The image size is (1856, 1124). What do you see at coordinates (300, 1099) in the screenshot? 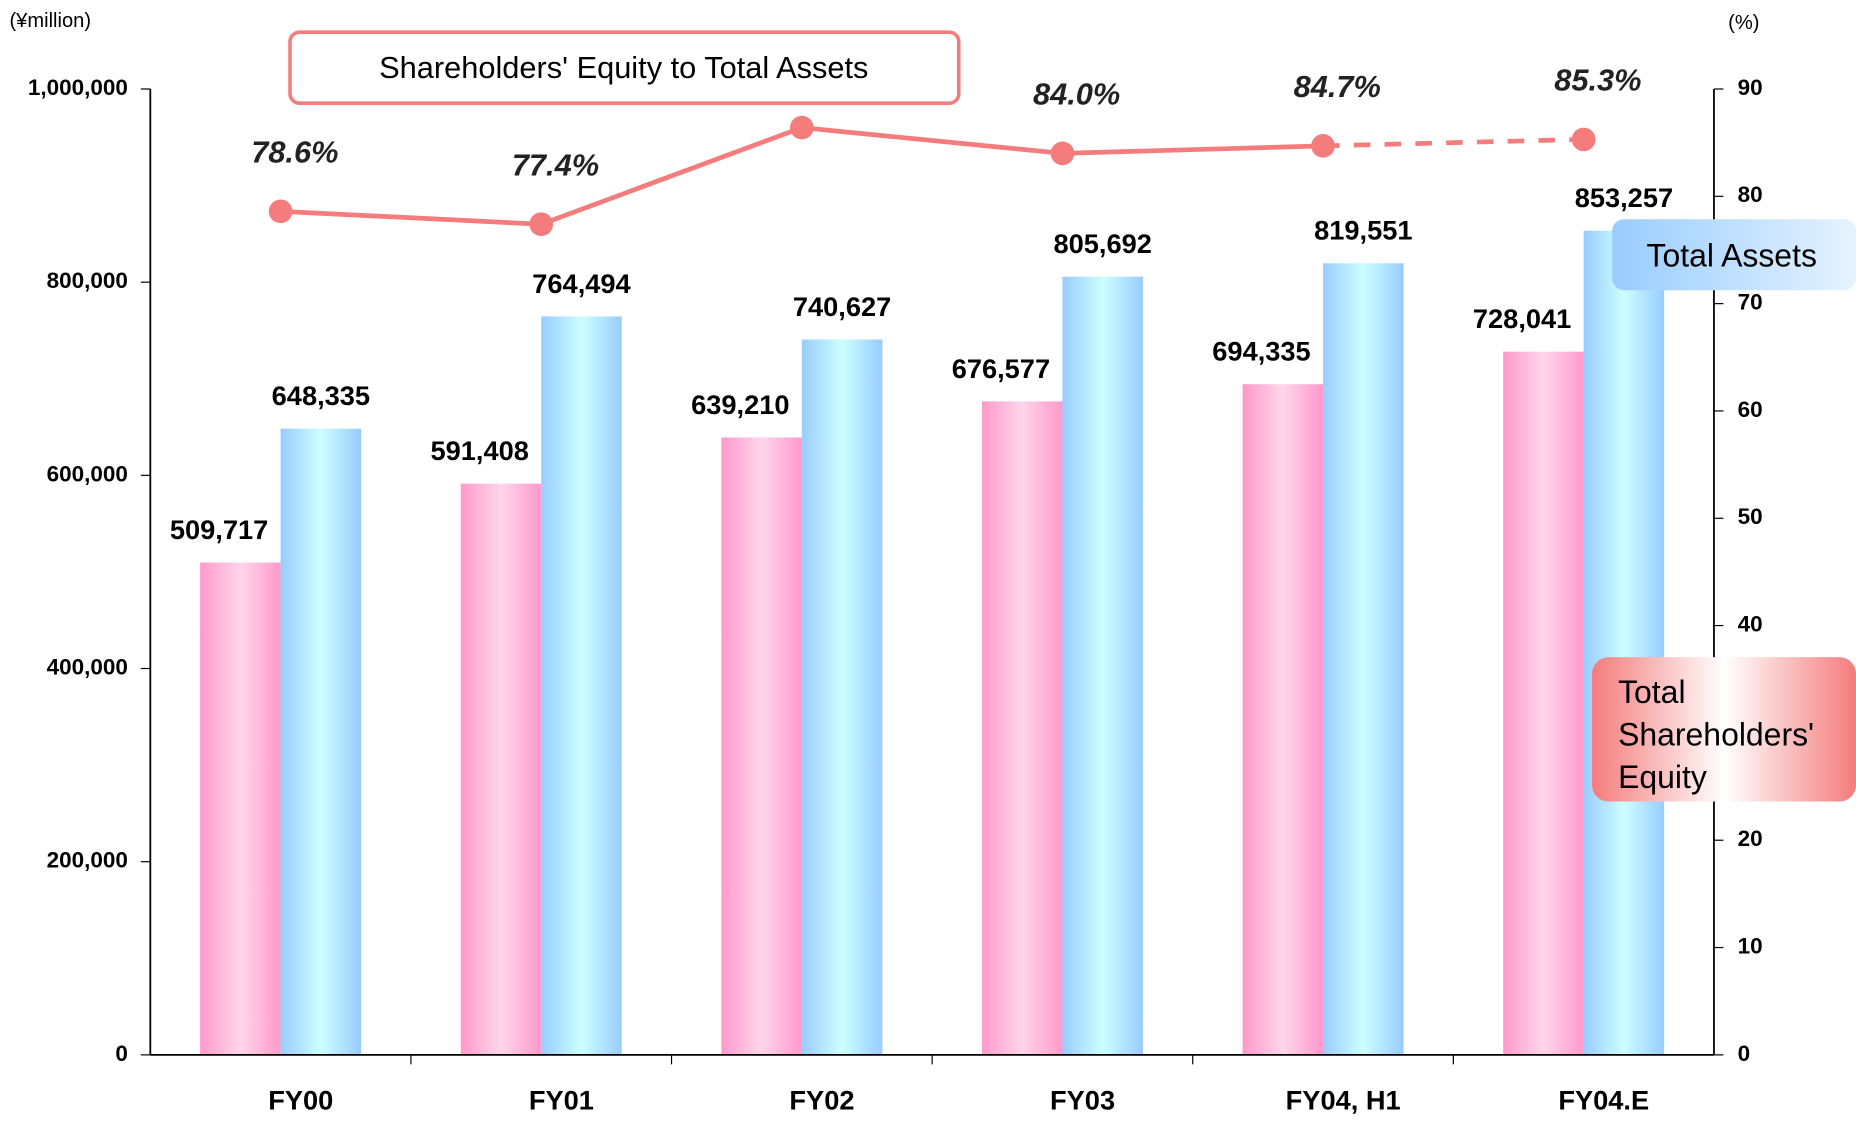
I see `x-tick-label: FY00` at bounding box center [300, 1099].